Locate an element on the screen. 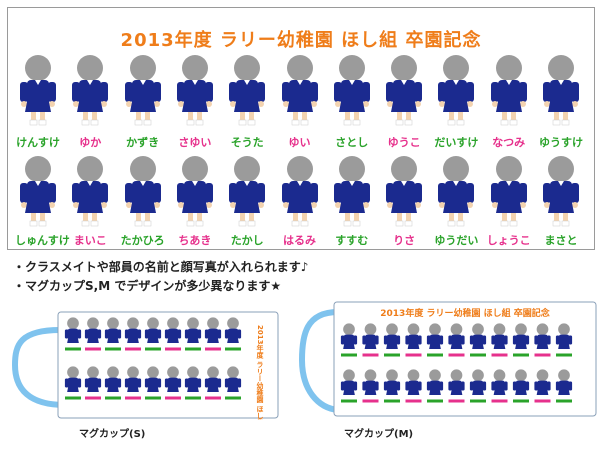  mug-medium-caption: マグカップ(M) is located at coordinates (379, 434).